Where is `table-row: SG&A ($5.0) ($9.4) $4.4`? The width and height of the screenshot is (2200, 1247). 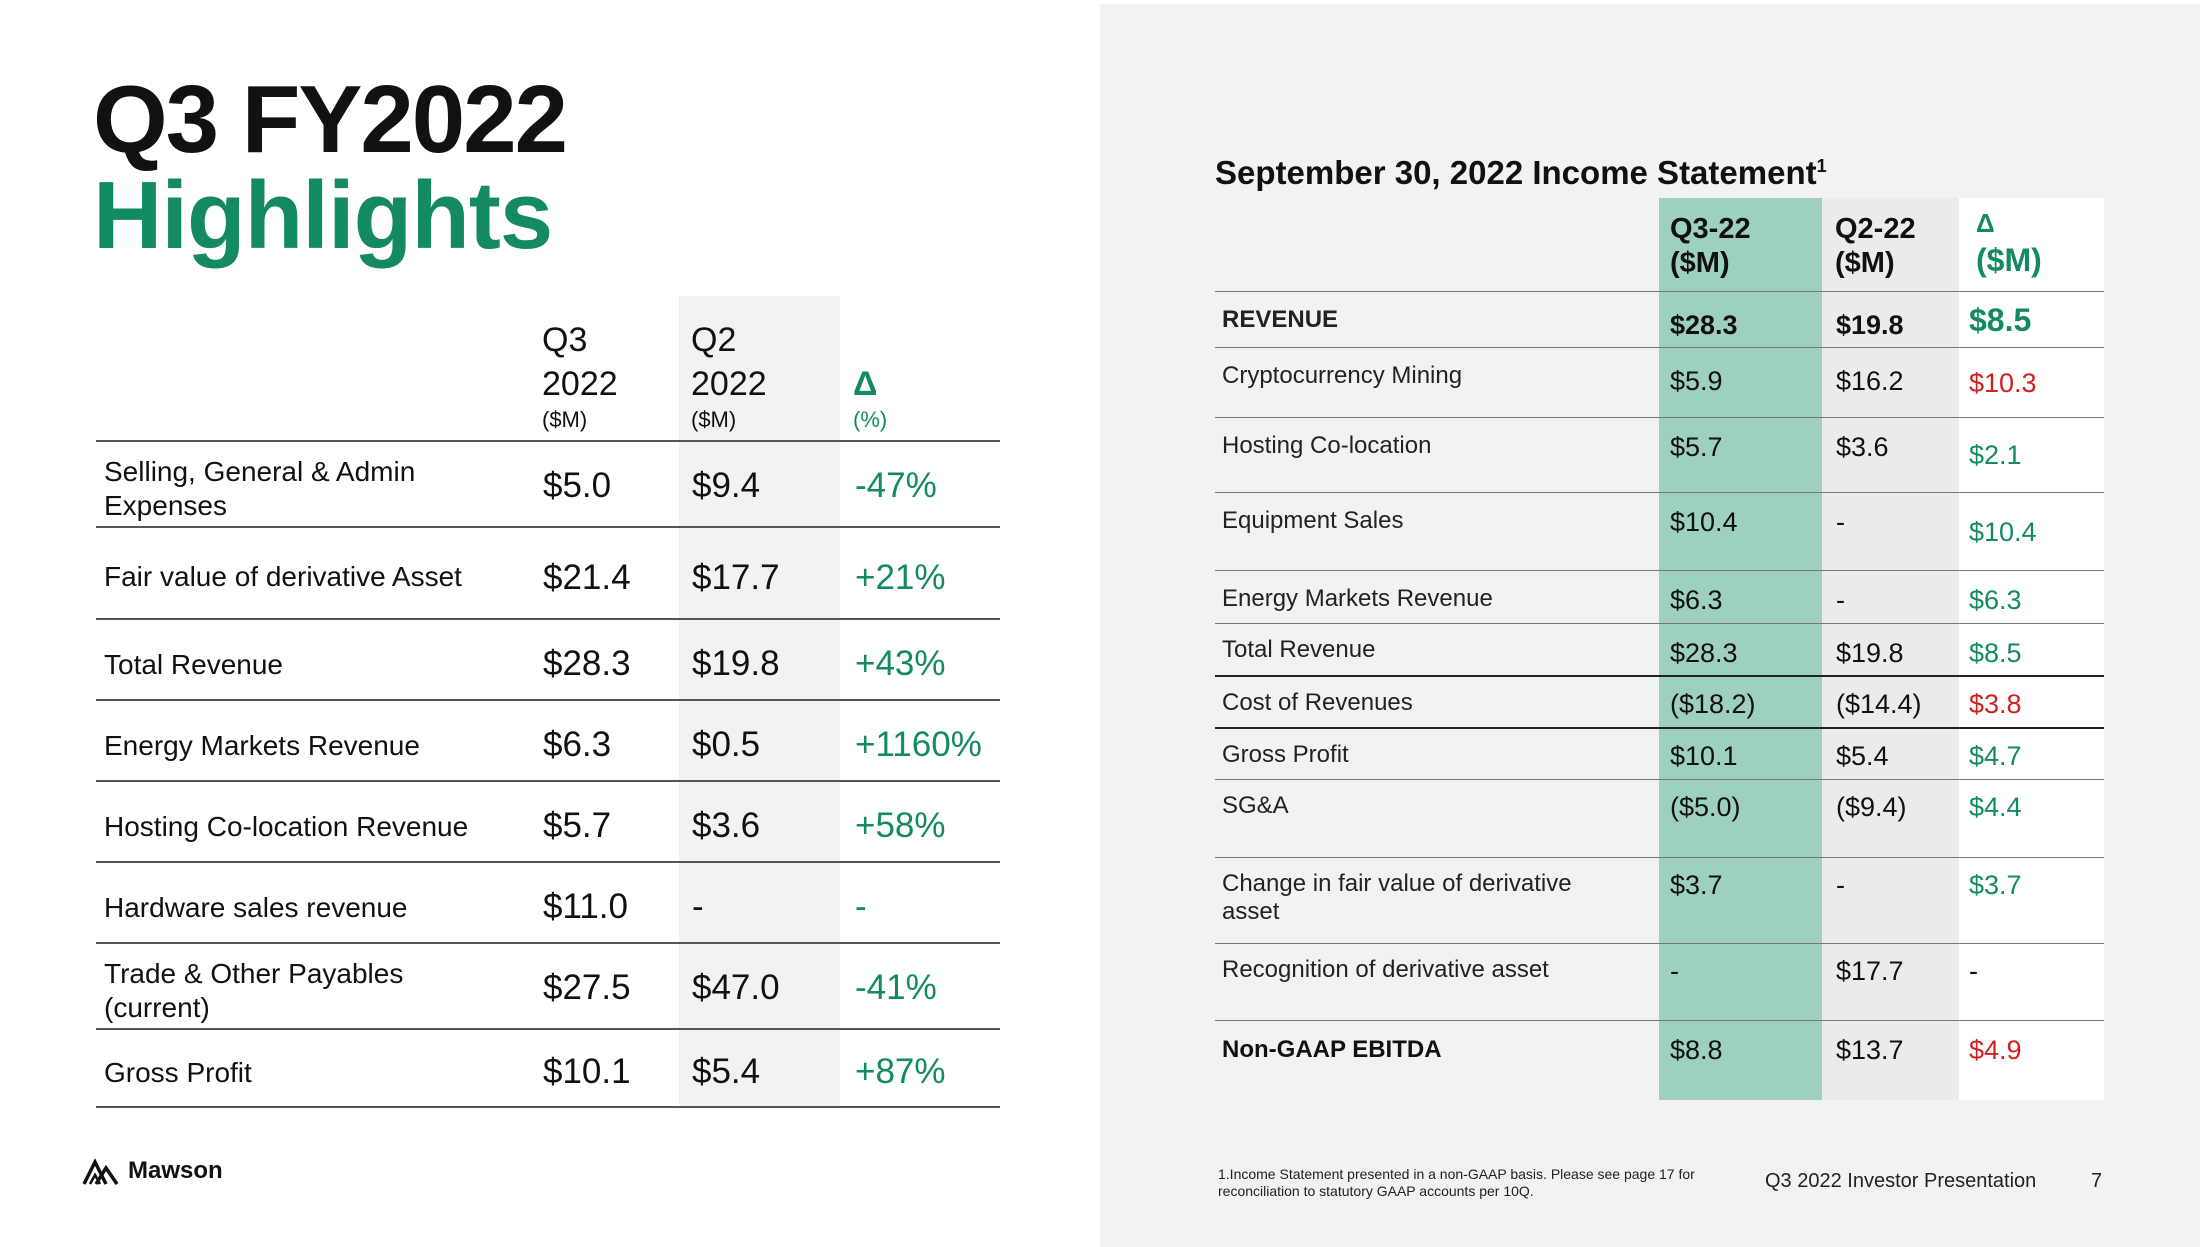 table-row: SG&A ($5.0) ($9.4) $4.4 is located at coordinates (1659, 818).